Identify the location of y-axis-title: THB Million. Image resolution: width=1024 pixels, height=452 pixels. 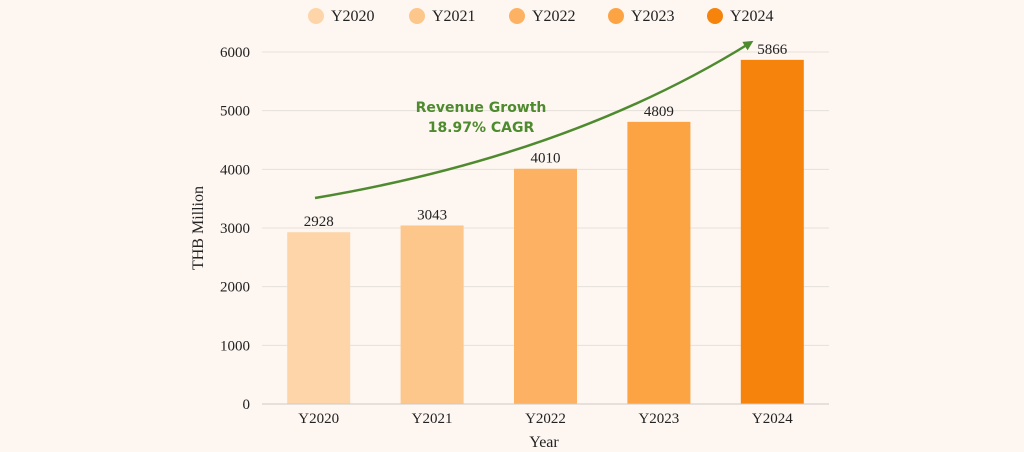
(198, 228).